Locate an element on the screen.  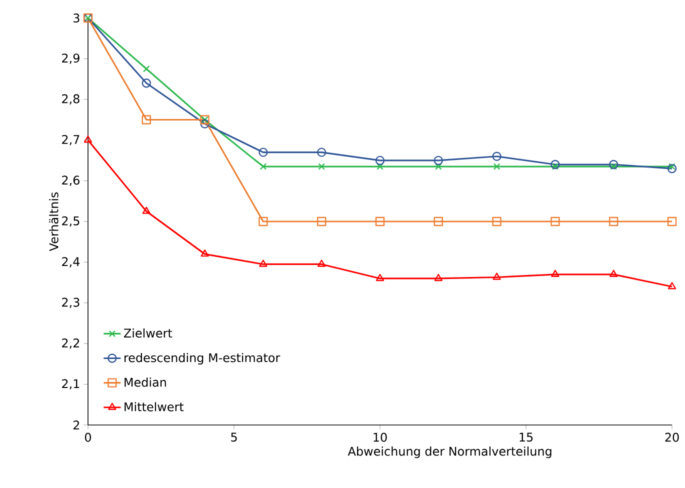
x-tick-label: 20 is located at coordinates (672, 437).